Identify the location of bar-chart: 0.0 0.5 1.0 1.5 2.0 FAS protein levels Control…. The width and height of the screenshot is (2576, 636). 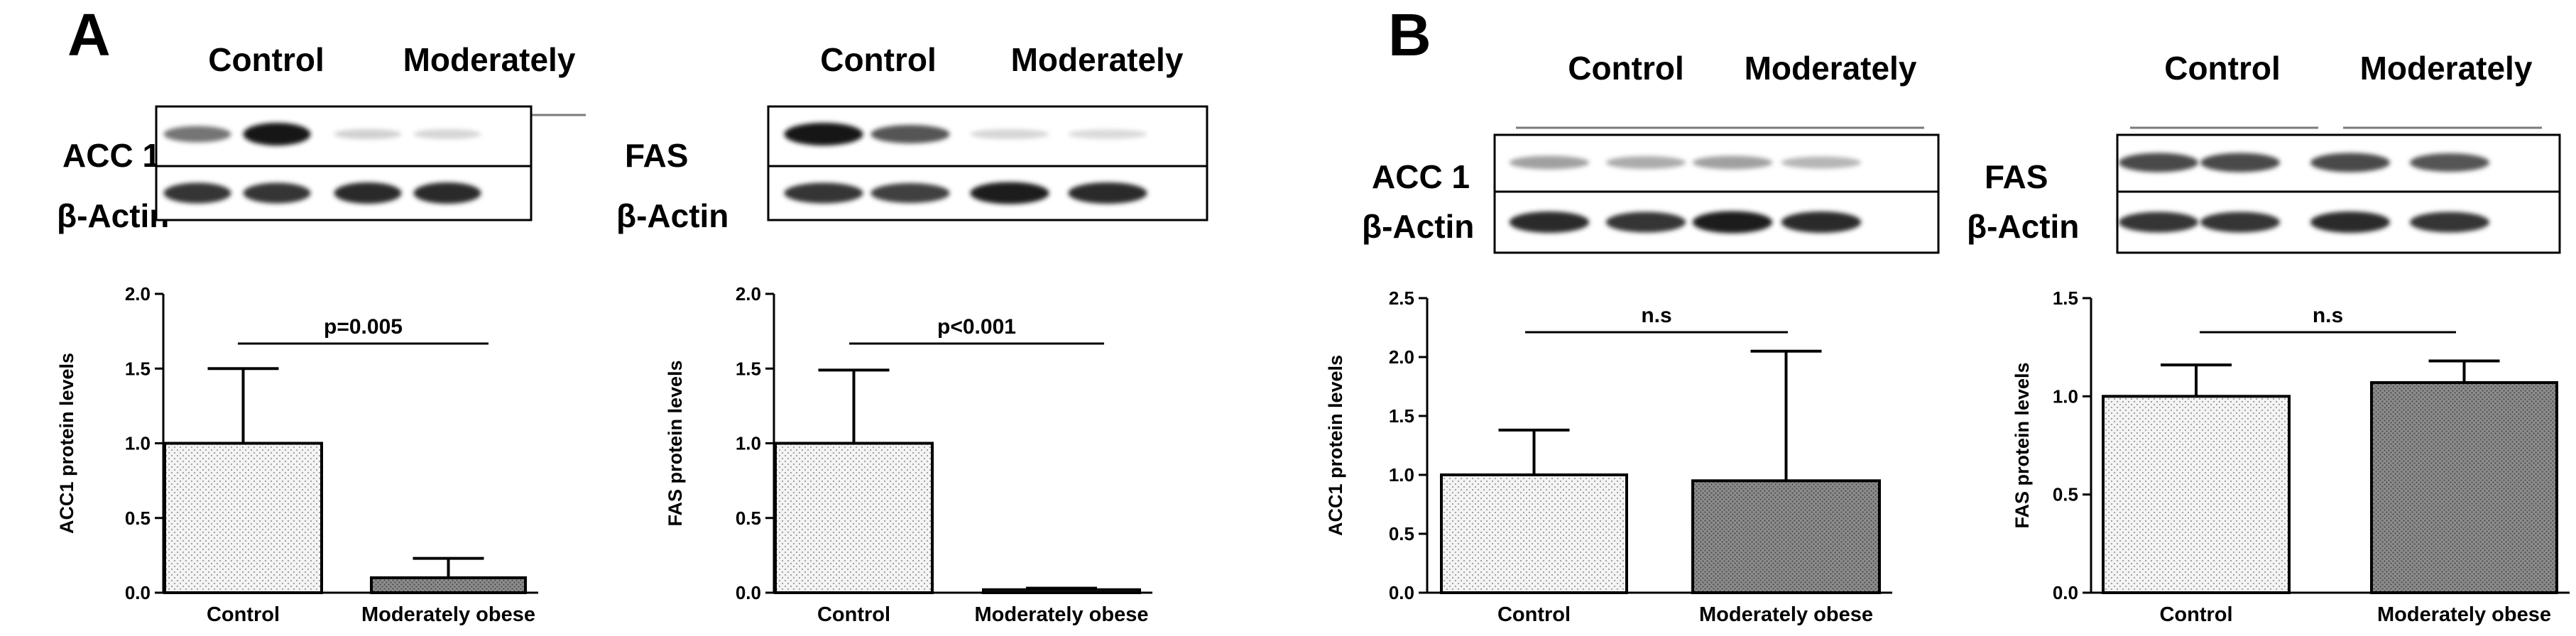
(908, 454).